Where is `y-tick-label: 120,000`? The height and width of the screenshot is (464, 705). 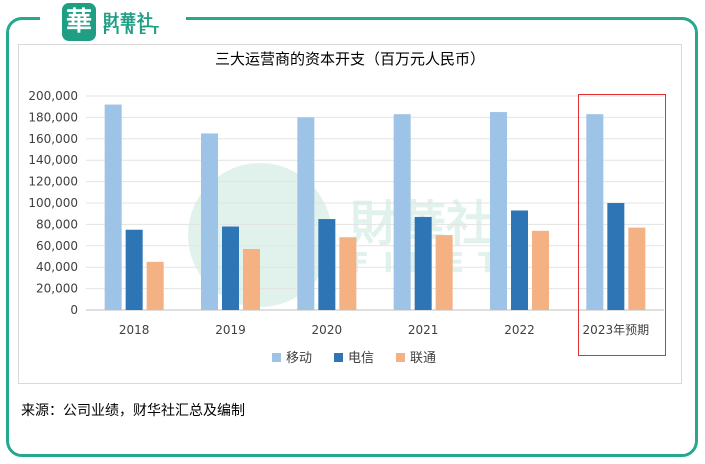 y-tick-label: 120,000 is located at coordinates (53, 182).